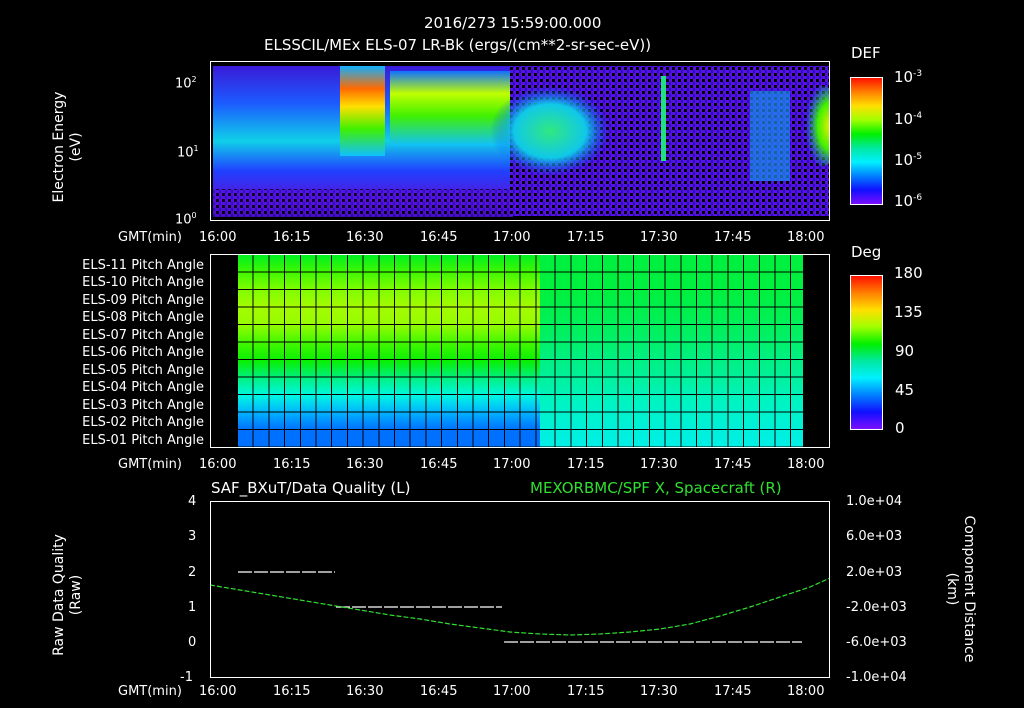 The height and width of the screenshot is (708, 1024). I want to click on def-tick: 10⁻⁵, so click(908, 160).